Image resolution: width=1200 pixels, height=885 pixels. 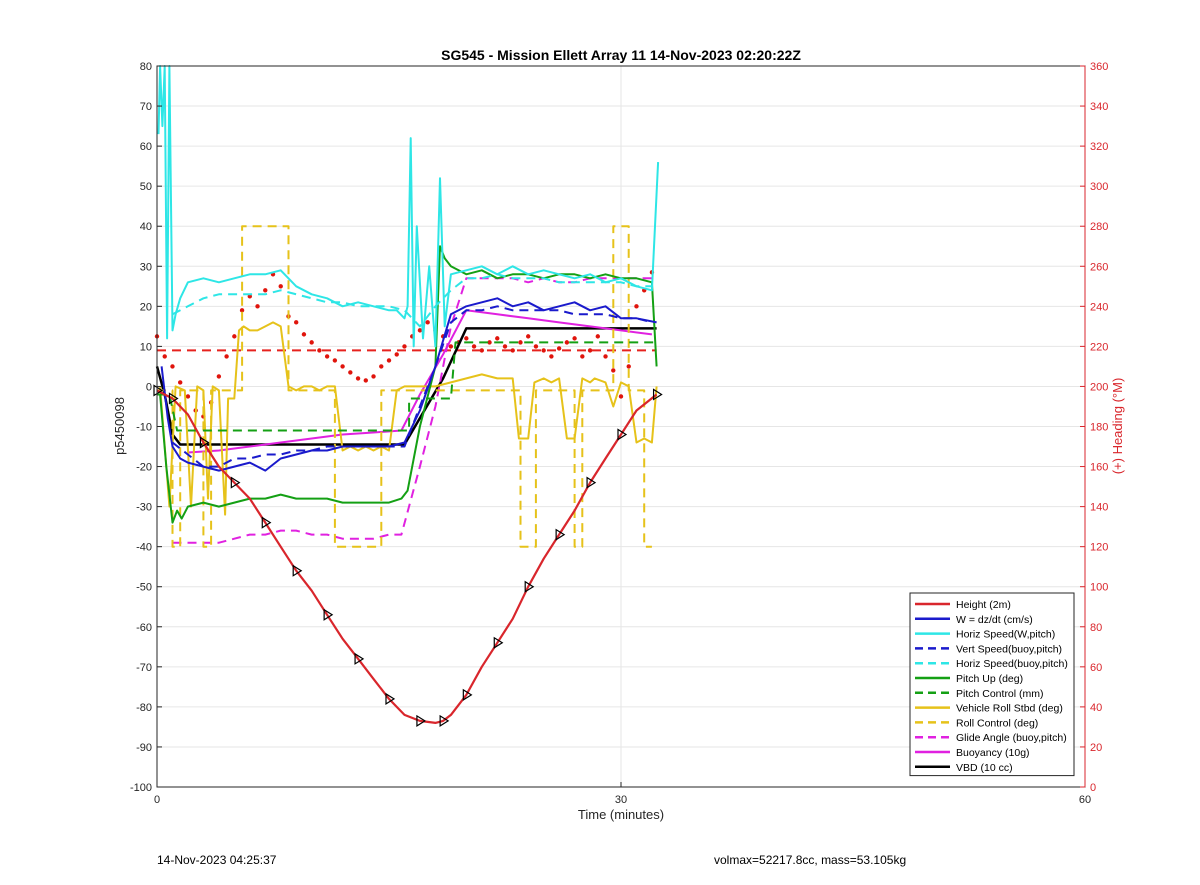 What do you see at coordinates (217, 860) in the screenshot?
I see `footer-timestamp: 14-Nov-2023 04:25:37` at bounding box center [217, 860].